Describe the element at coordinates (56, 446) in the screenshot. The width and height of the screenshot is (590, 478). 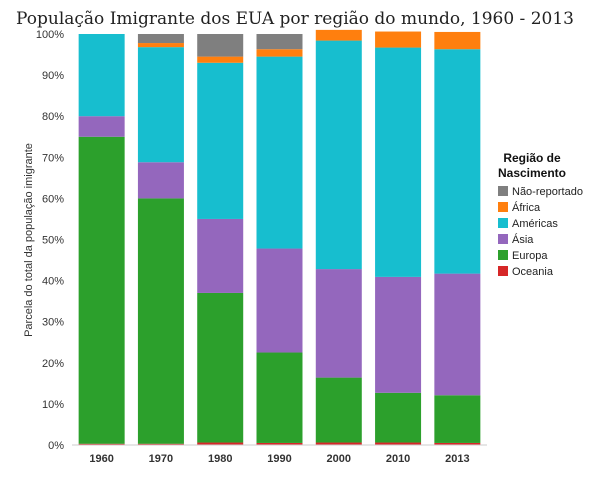
I see `y-tick-label: 0%` at that location.